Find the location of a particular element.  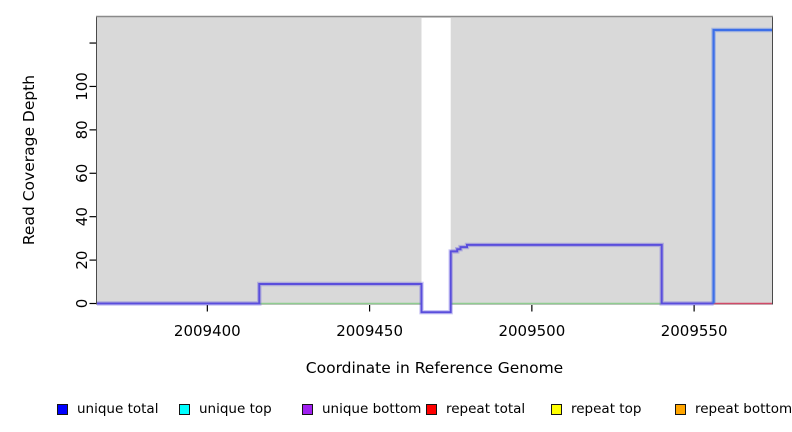

y-tick-label: 0 is located at coordinates (82, 304).